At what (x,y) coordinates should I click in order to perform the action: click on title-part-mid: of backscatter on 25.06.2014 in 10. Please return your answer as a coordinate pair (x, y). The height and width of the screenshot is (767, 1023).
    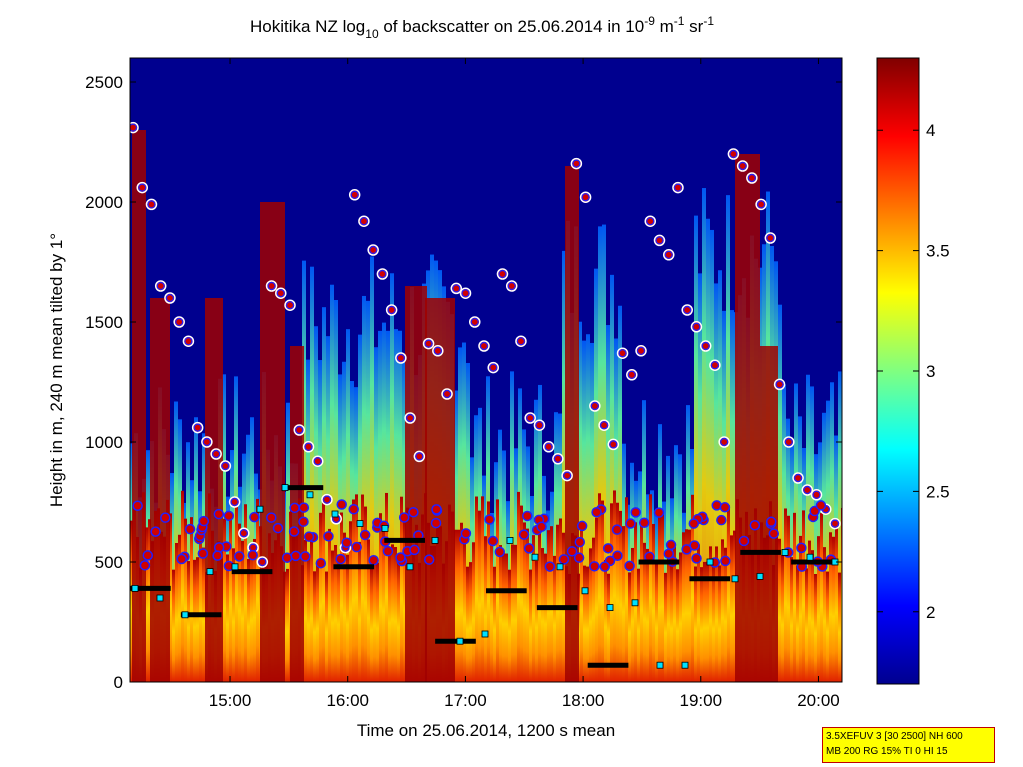
    Looking at the image, I should click on (512, 26).